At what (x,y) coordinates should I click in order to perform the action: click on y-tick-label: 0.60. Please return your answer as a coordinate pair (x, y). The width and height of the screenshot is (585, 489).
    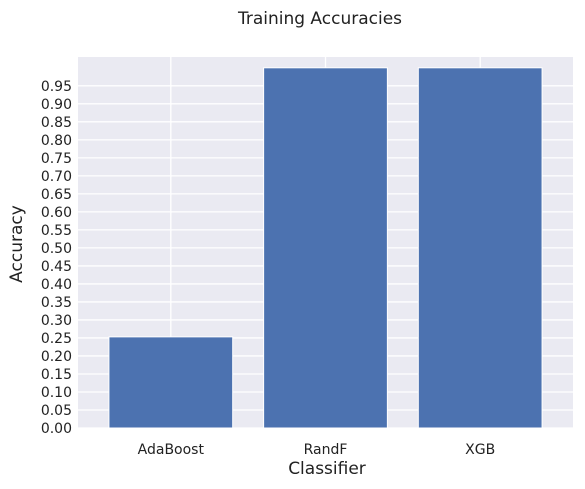
    Looking at the image, I should click on (56, 213).